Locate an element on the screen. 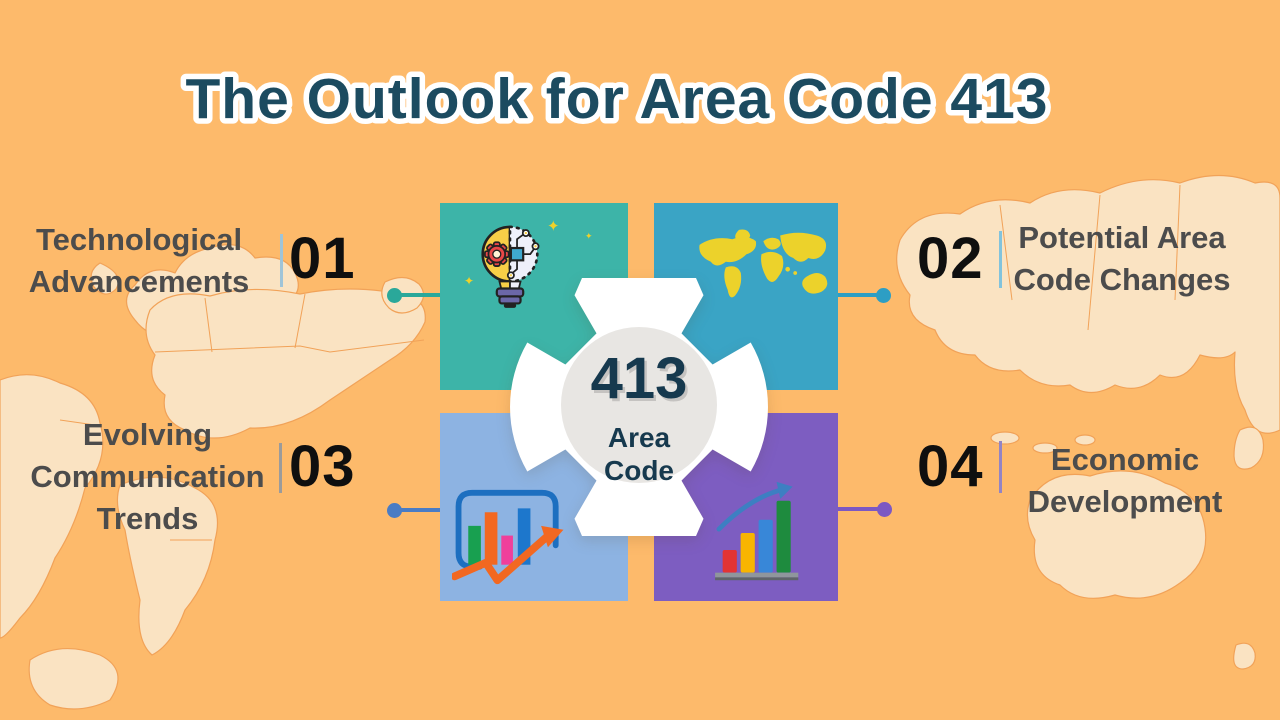  label-line: Technological is located at coordinates (139, 239).